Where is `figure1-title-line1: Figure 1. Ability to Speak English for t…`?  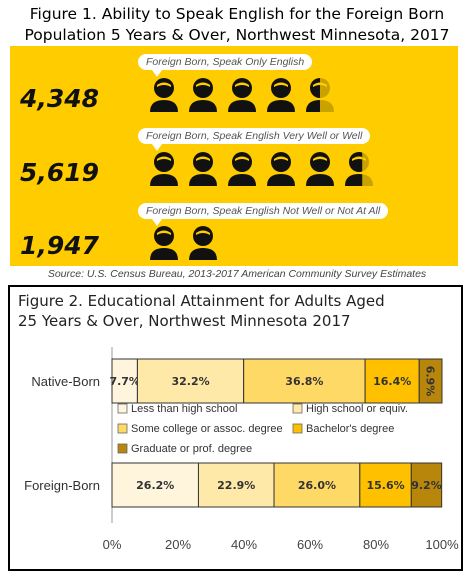 figure1-title-line1: Figure 1. Ability to Speak English for t… is located at coordinates (237, 14).